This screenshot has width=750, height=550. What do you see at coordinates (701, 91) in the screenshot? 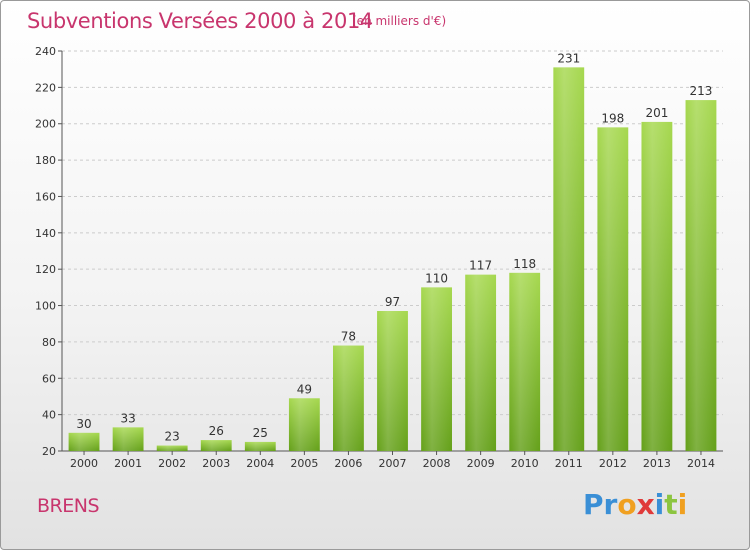
I see `bar-value-label: 213` at bounding box center [701, 91].